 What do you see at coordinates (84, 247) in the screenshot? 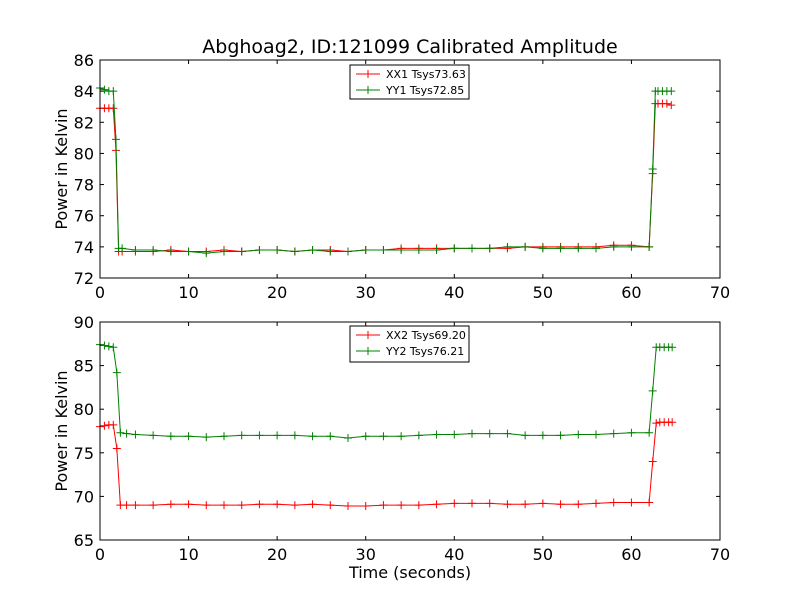
I see `y-tick-label: 74` at bounding box center [84, 247].